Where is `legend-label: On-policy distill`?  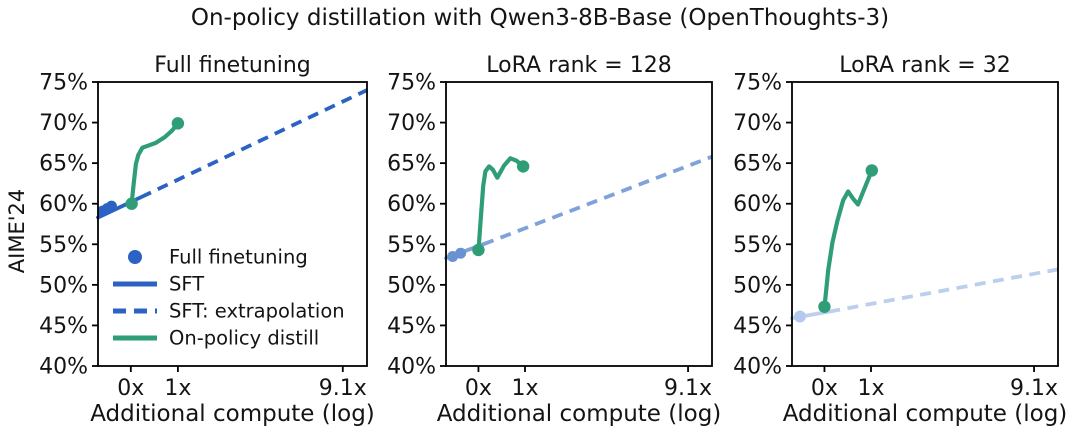
legend-label: On-policy distill is located at coordinates (244, 338).